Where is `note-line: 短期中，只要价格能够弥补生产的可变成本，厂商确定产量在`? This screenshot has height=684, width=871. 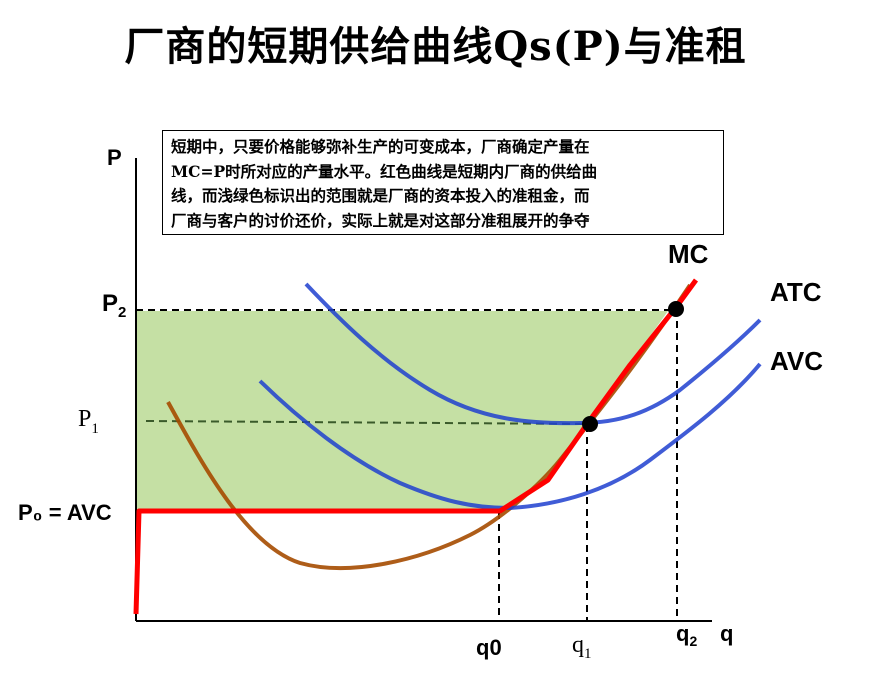
note-line: 短期中，只要价格能够弥补生产的可变成本，厂商确定产量在 is located at coordinates (380, 146).